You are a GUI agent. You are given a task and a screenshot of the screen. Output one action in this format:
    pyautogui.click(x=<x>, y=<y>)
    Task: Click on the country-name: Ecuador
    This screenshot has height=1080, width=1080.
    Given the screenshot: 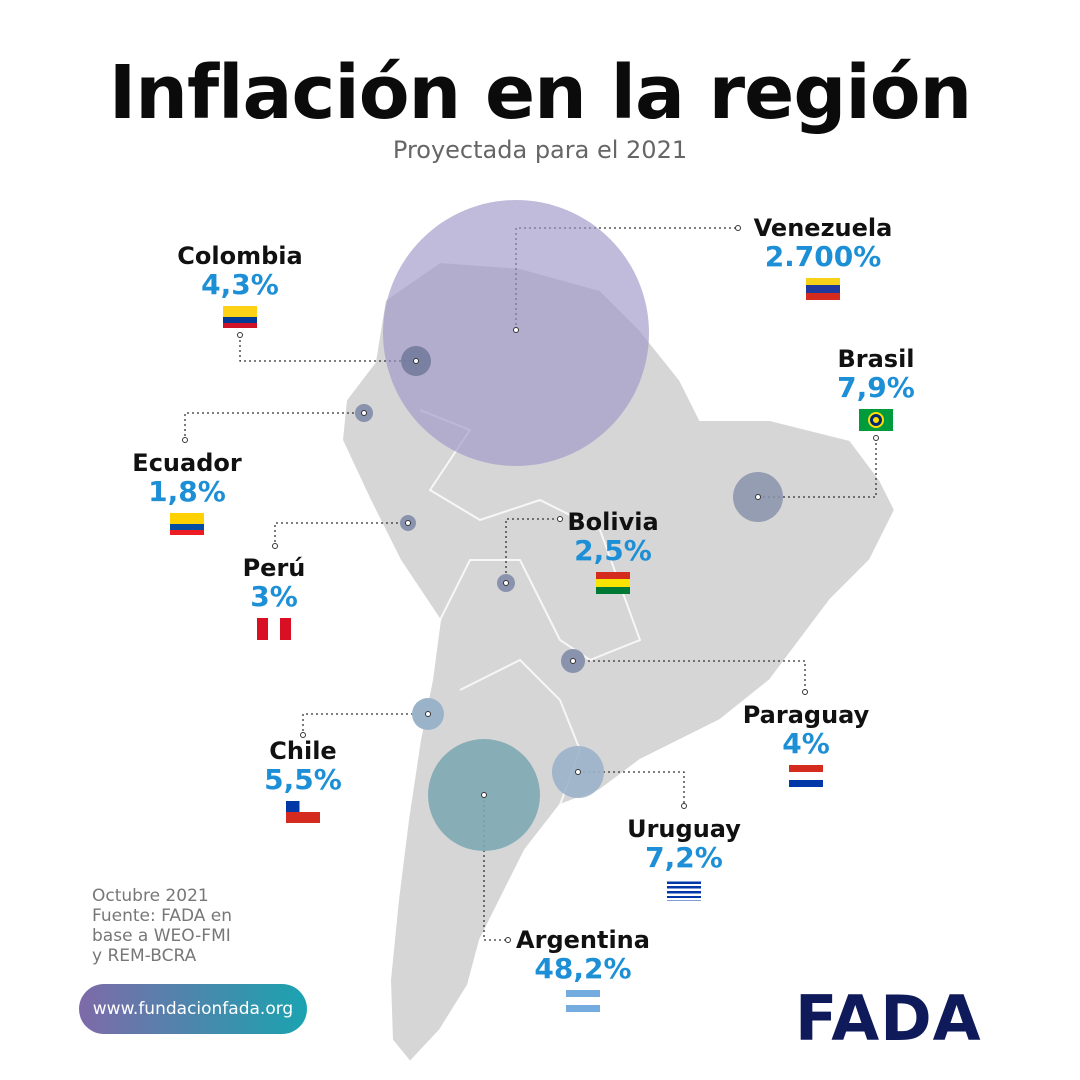 What is the action you would take?
    pyautogui.click(x=187, y=463)
    